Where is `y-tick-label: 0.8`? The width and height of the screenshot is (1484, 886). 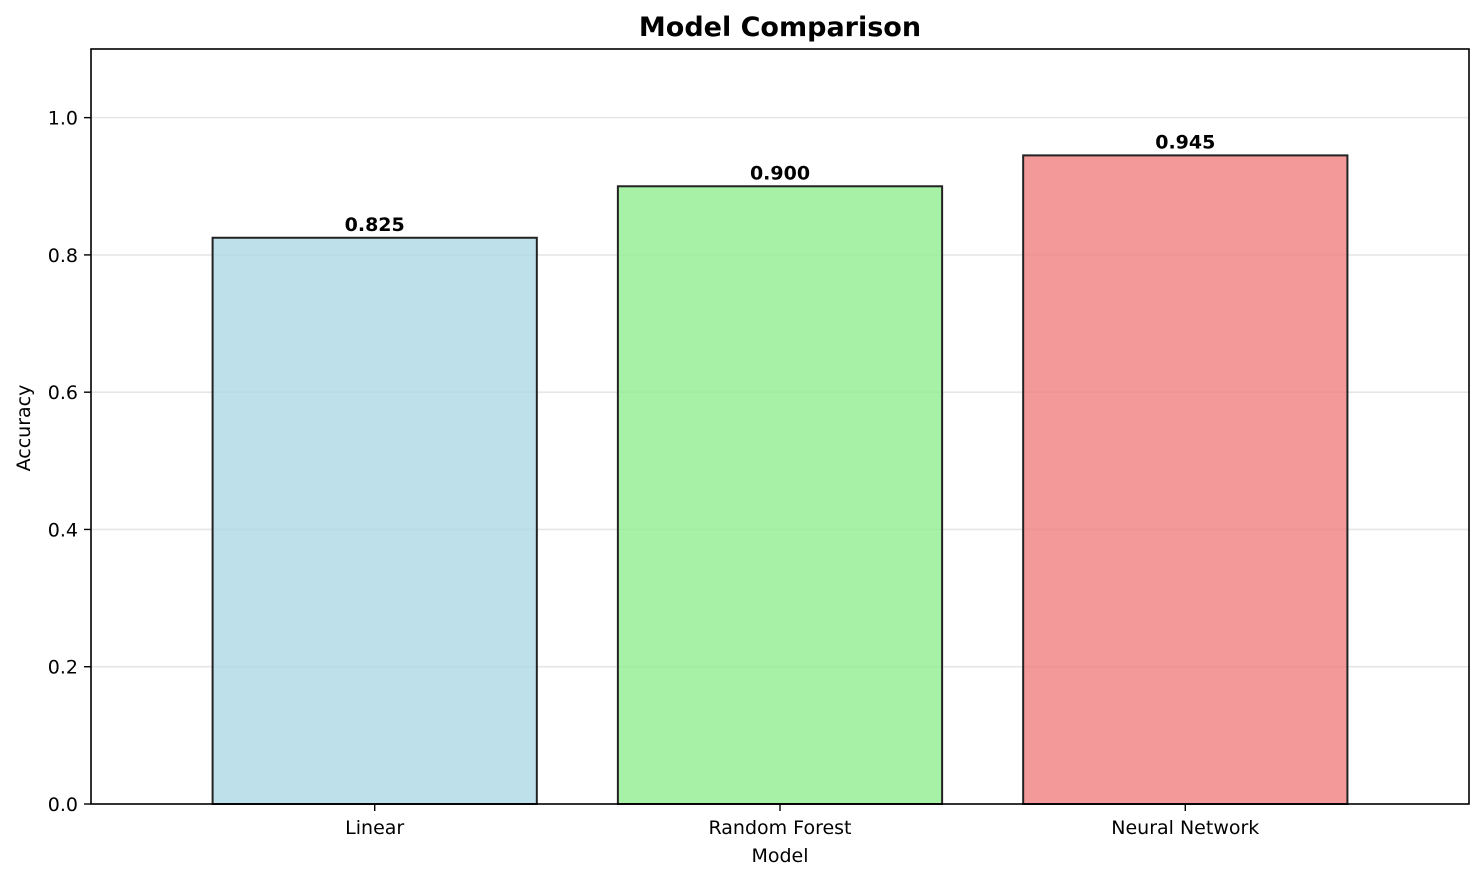 y-tick-label: 0.8 is located at coordinates (63, 256).